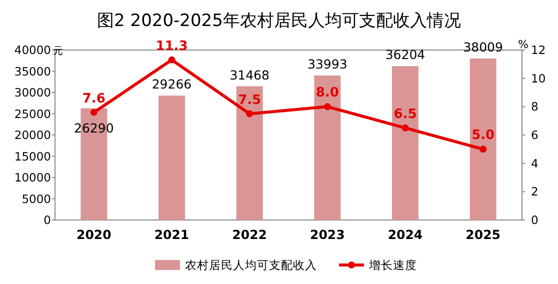 This screenshot has height=284, width=558. I want to click on x-tick-label: 2025, so click(483, 234).